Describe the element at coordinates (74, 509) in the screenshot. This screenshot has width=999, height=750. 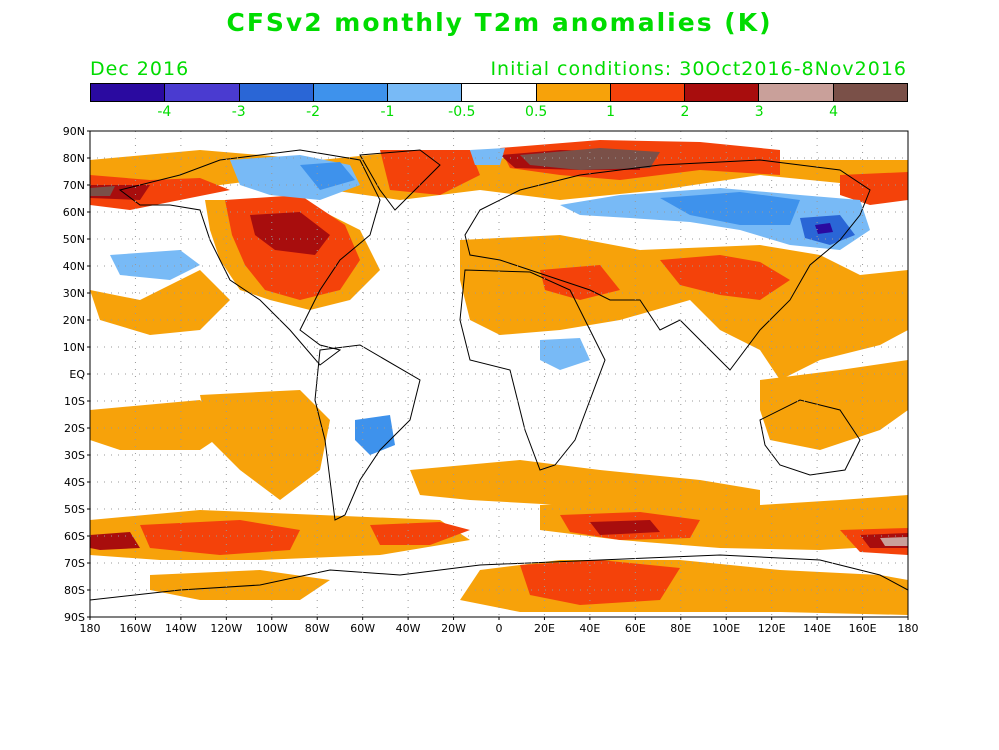
I see `latitude-label: 50S` at that location.